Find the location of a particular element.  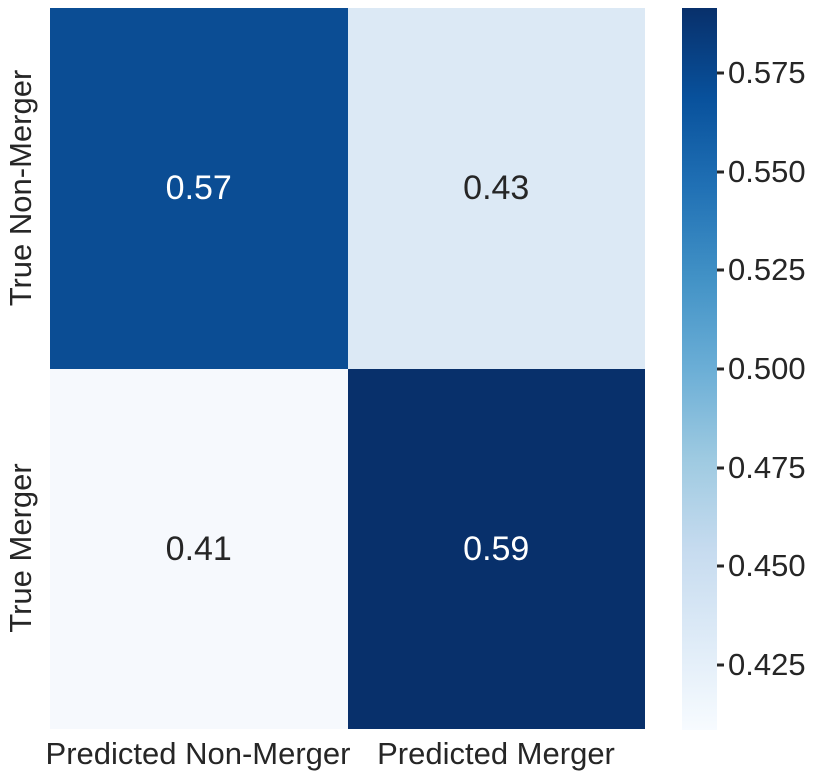

heatmap-cell-value: 0.41 is located at coordinates (198, 548).